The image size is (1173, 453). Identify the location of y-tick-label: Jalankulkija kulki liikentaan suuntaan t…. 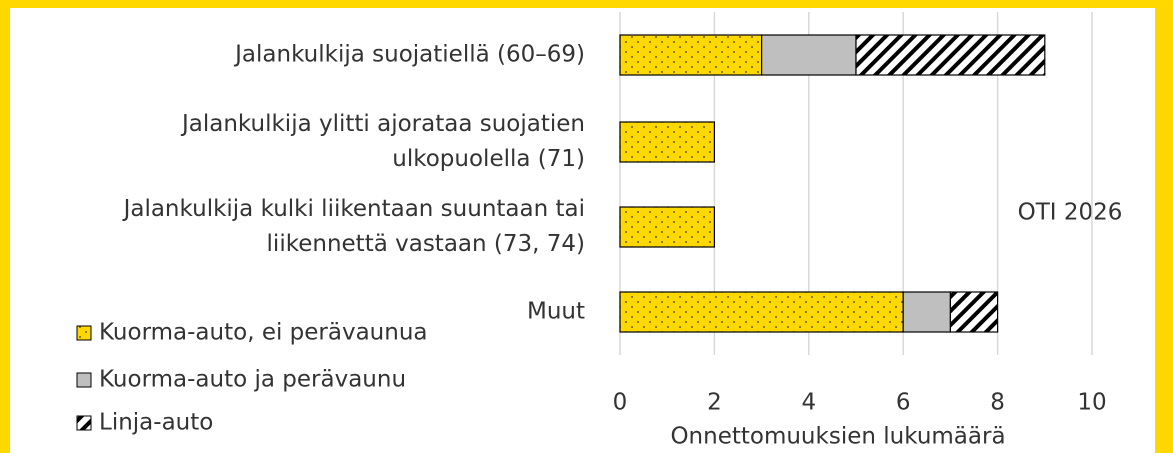
(353, 209).